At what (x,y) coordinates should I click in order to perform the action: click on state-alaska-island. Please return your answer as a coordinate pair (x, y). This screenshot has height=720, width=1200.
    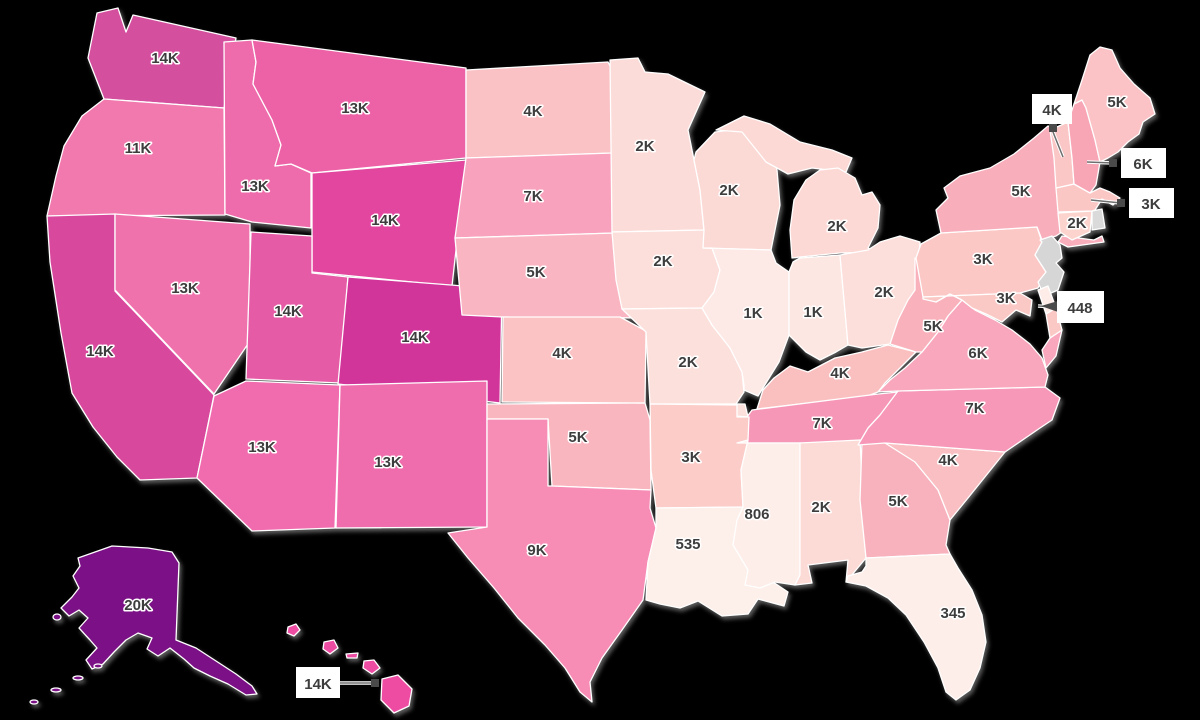
    Looking at the image, I should click on (57, 617).